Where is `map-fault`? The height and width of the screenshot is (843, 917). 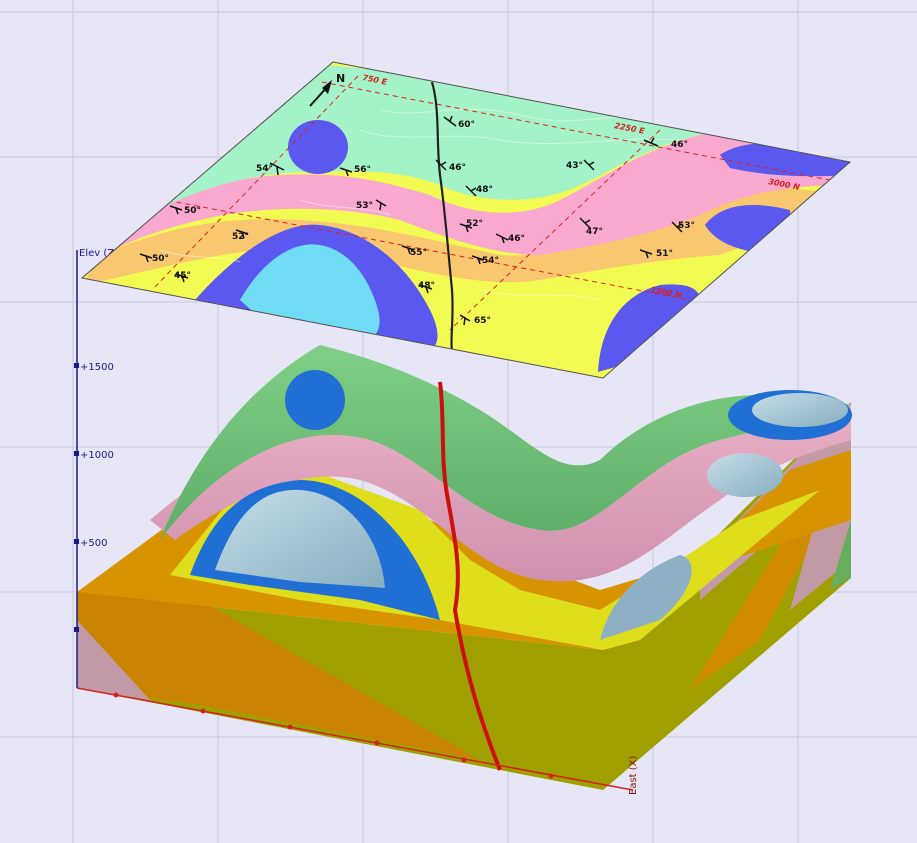
map-fault is located at coordinates (442, 216).